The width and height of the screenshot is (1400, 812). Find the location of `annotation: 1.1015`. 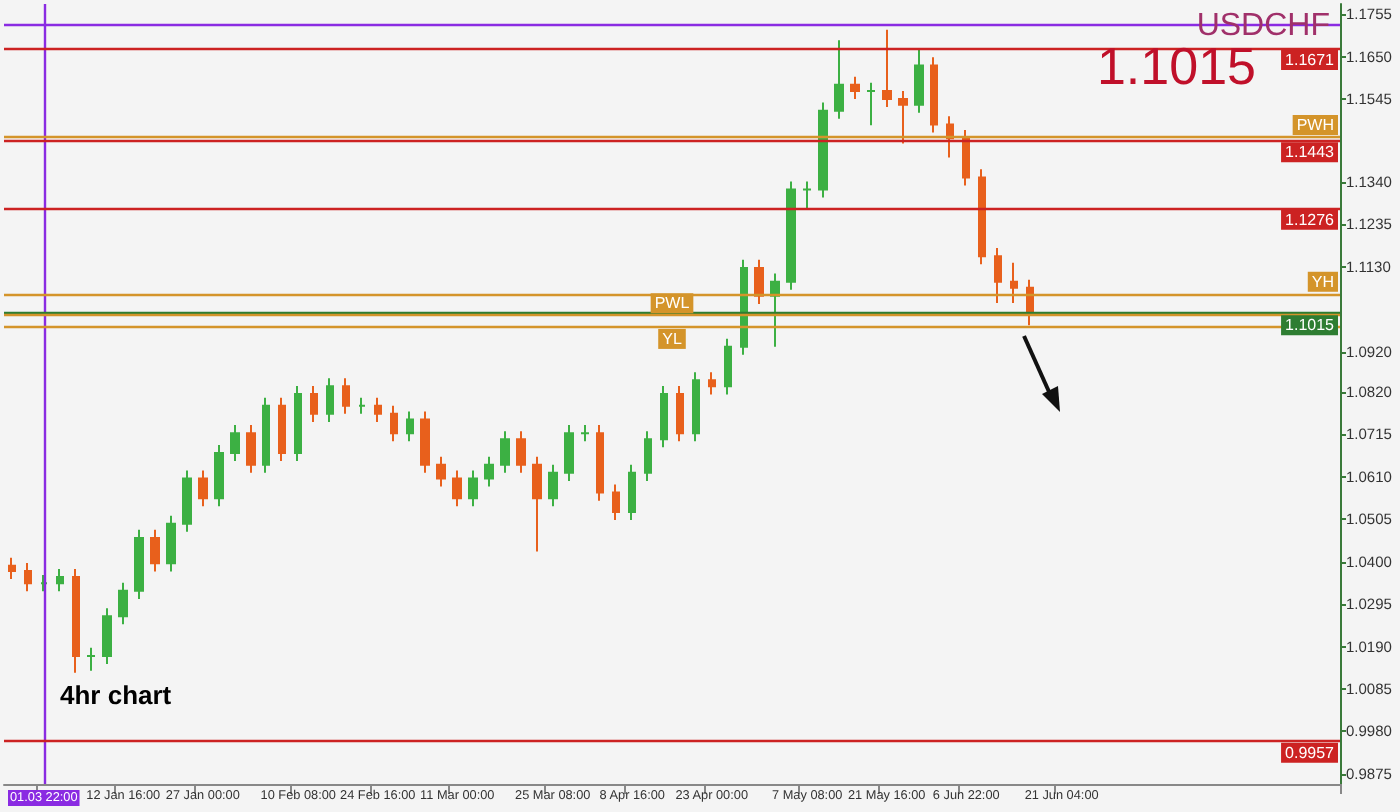

annotation: 1.1015 is located at coordinates (1176, 66).